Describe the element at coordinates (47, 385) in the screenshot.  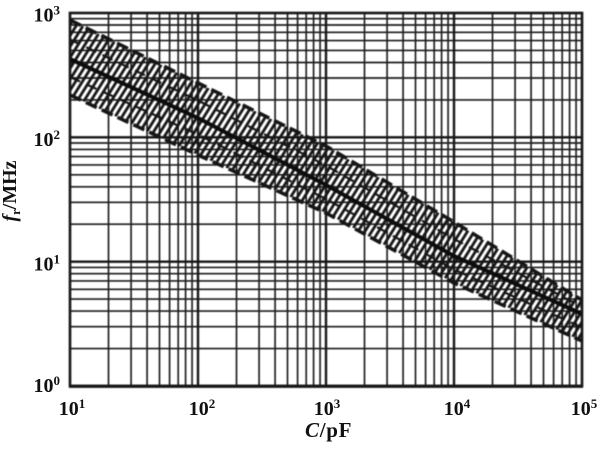
I see `svg-text: 10⁰` at that location.